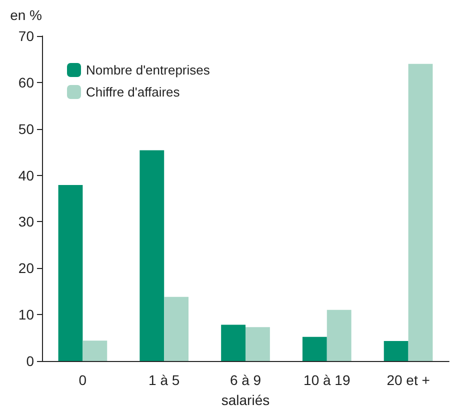 Image resolution: width=457 pixels, height=417 pixels. What do you see at coordinates (26, 268) in the screenshot?
I see `y-tick-label: 20` at bounding box center [26, 268].